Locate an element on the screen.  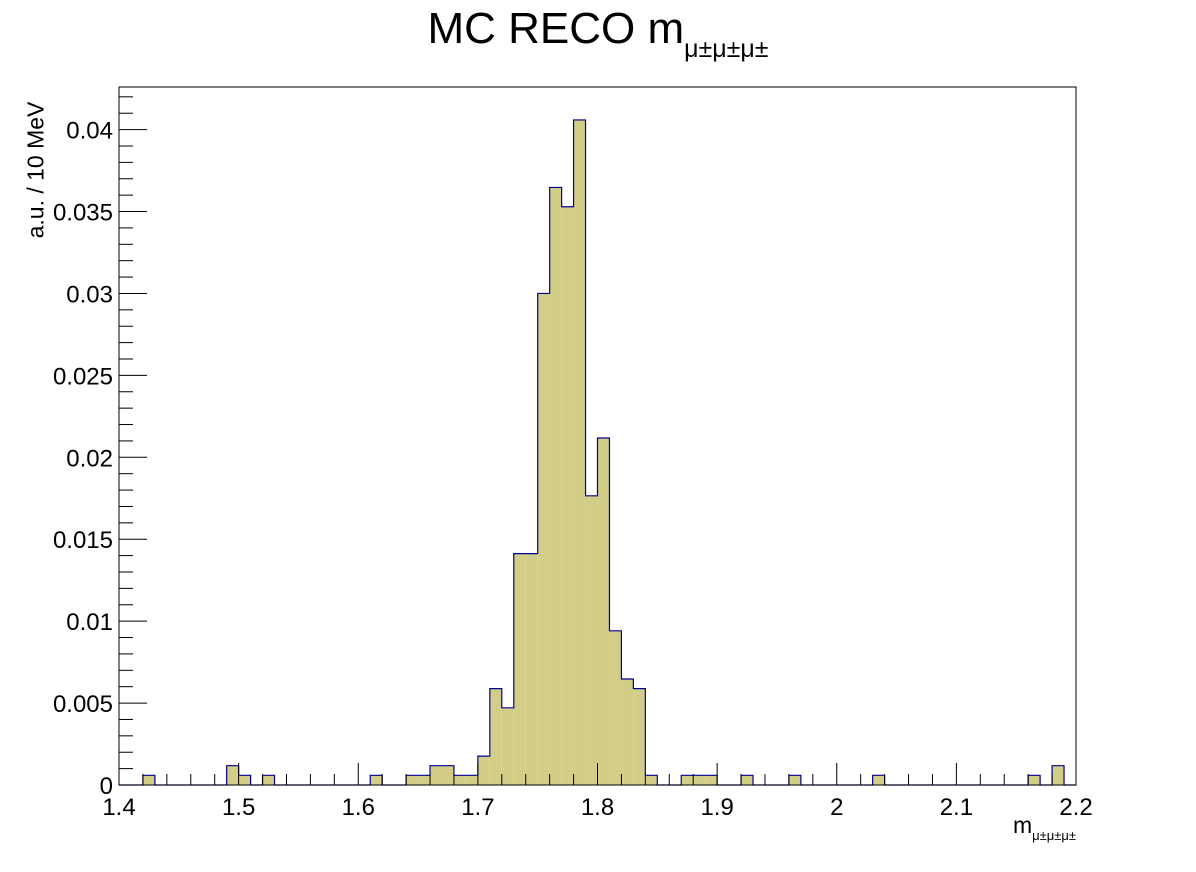
chart-title: MC RECO mμ±μ±μ± is located at coordinates (598, 34).